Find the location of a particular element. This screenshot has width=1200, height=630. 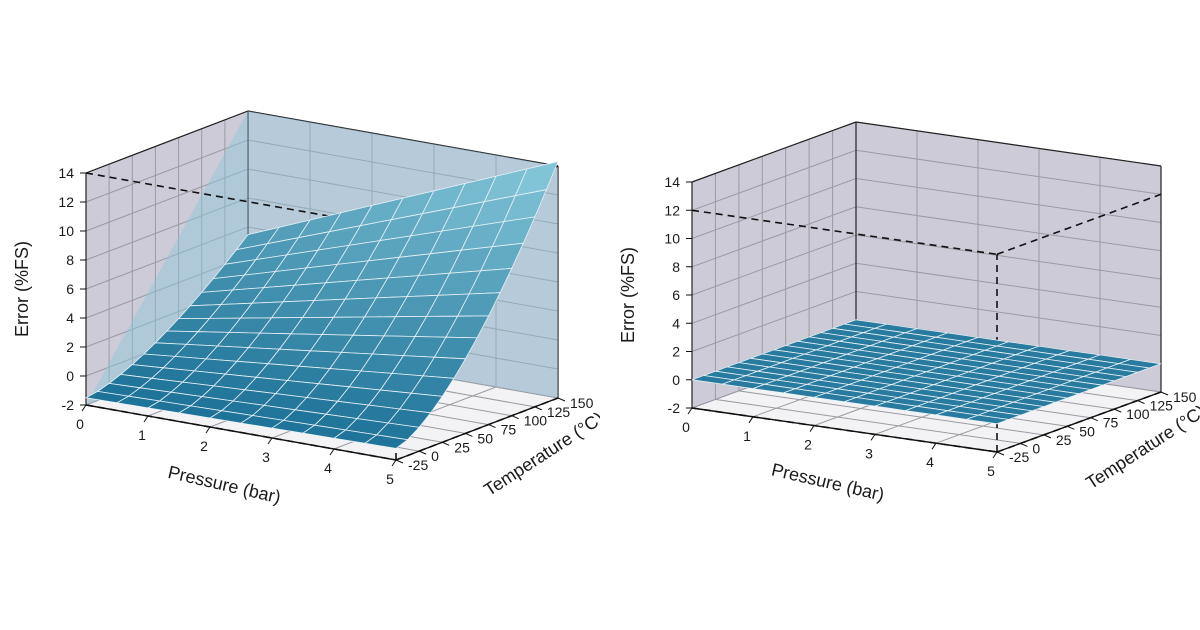

chart1-ref-line-front-top is located at coordinates (241, 200).